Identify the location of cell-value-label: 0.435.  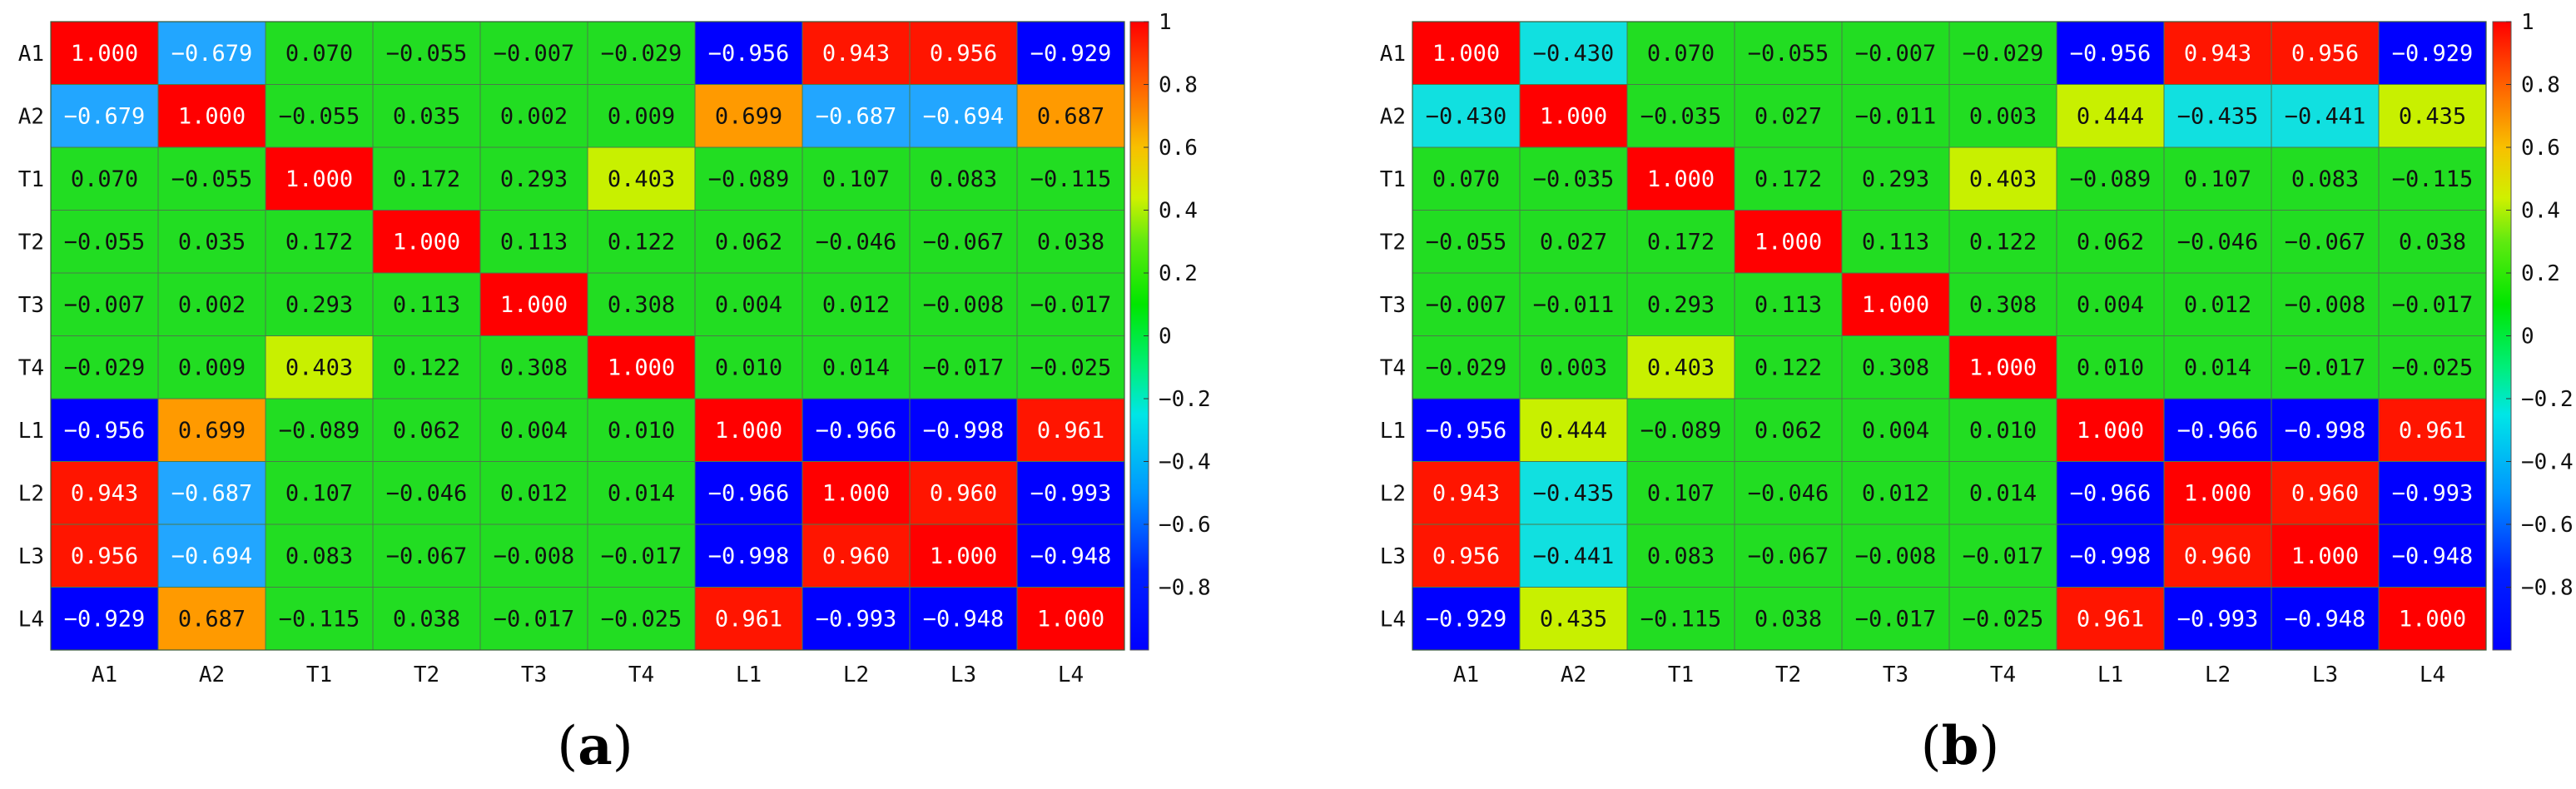
(2432, 116).